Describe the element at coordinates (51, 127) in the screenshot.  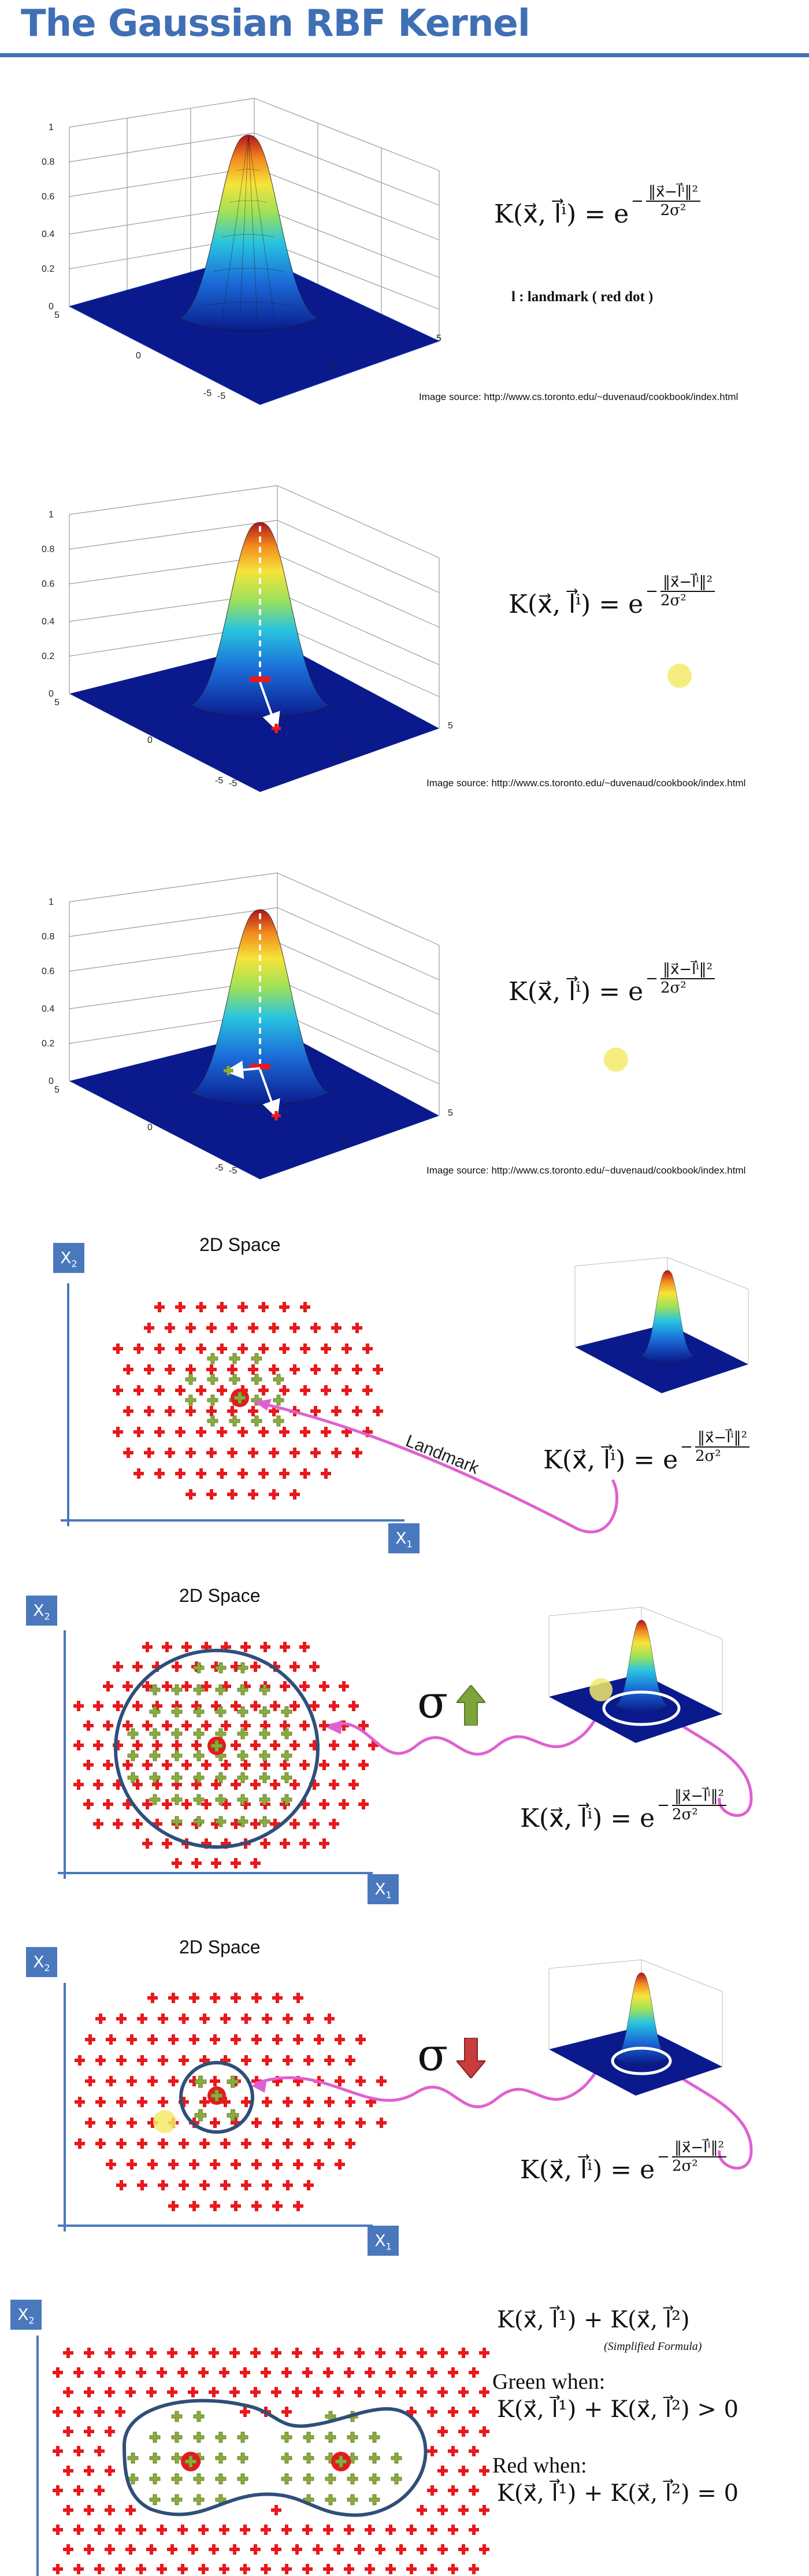
I see `z-tick: 1` at that location.